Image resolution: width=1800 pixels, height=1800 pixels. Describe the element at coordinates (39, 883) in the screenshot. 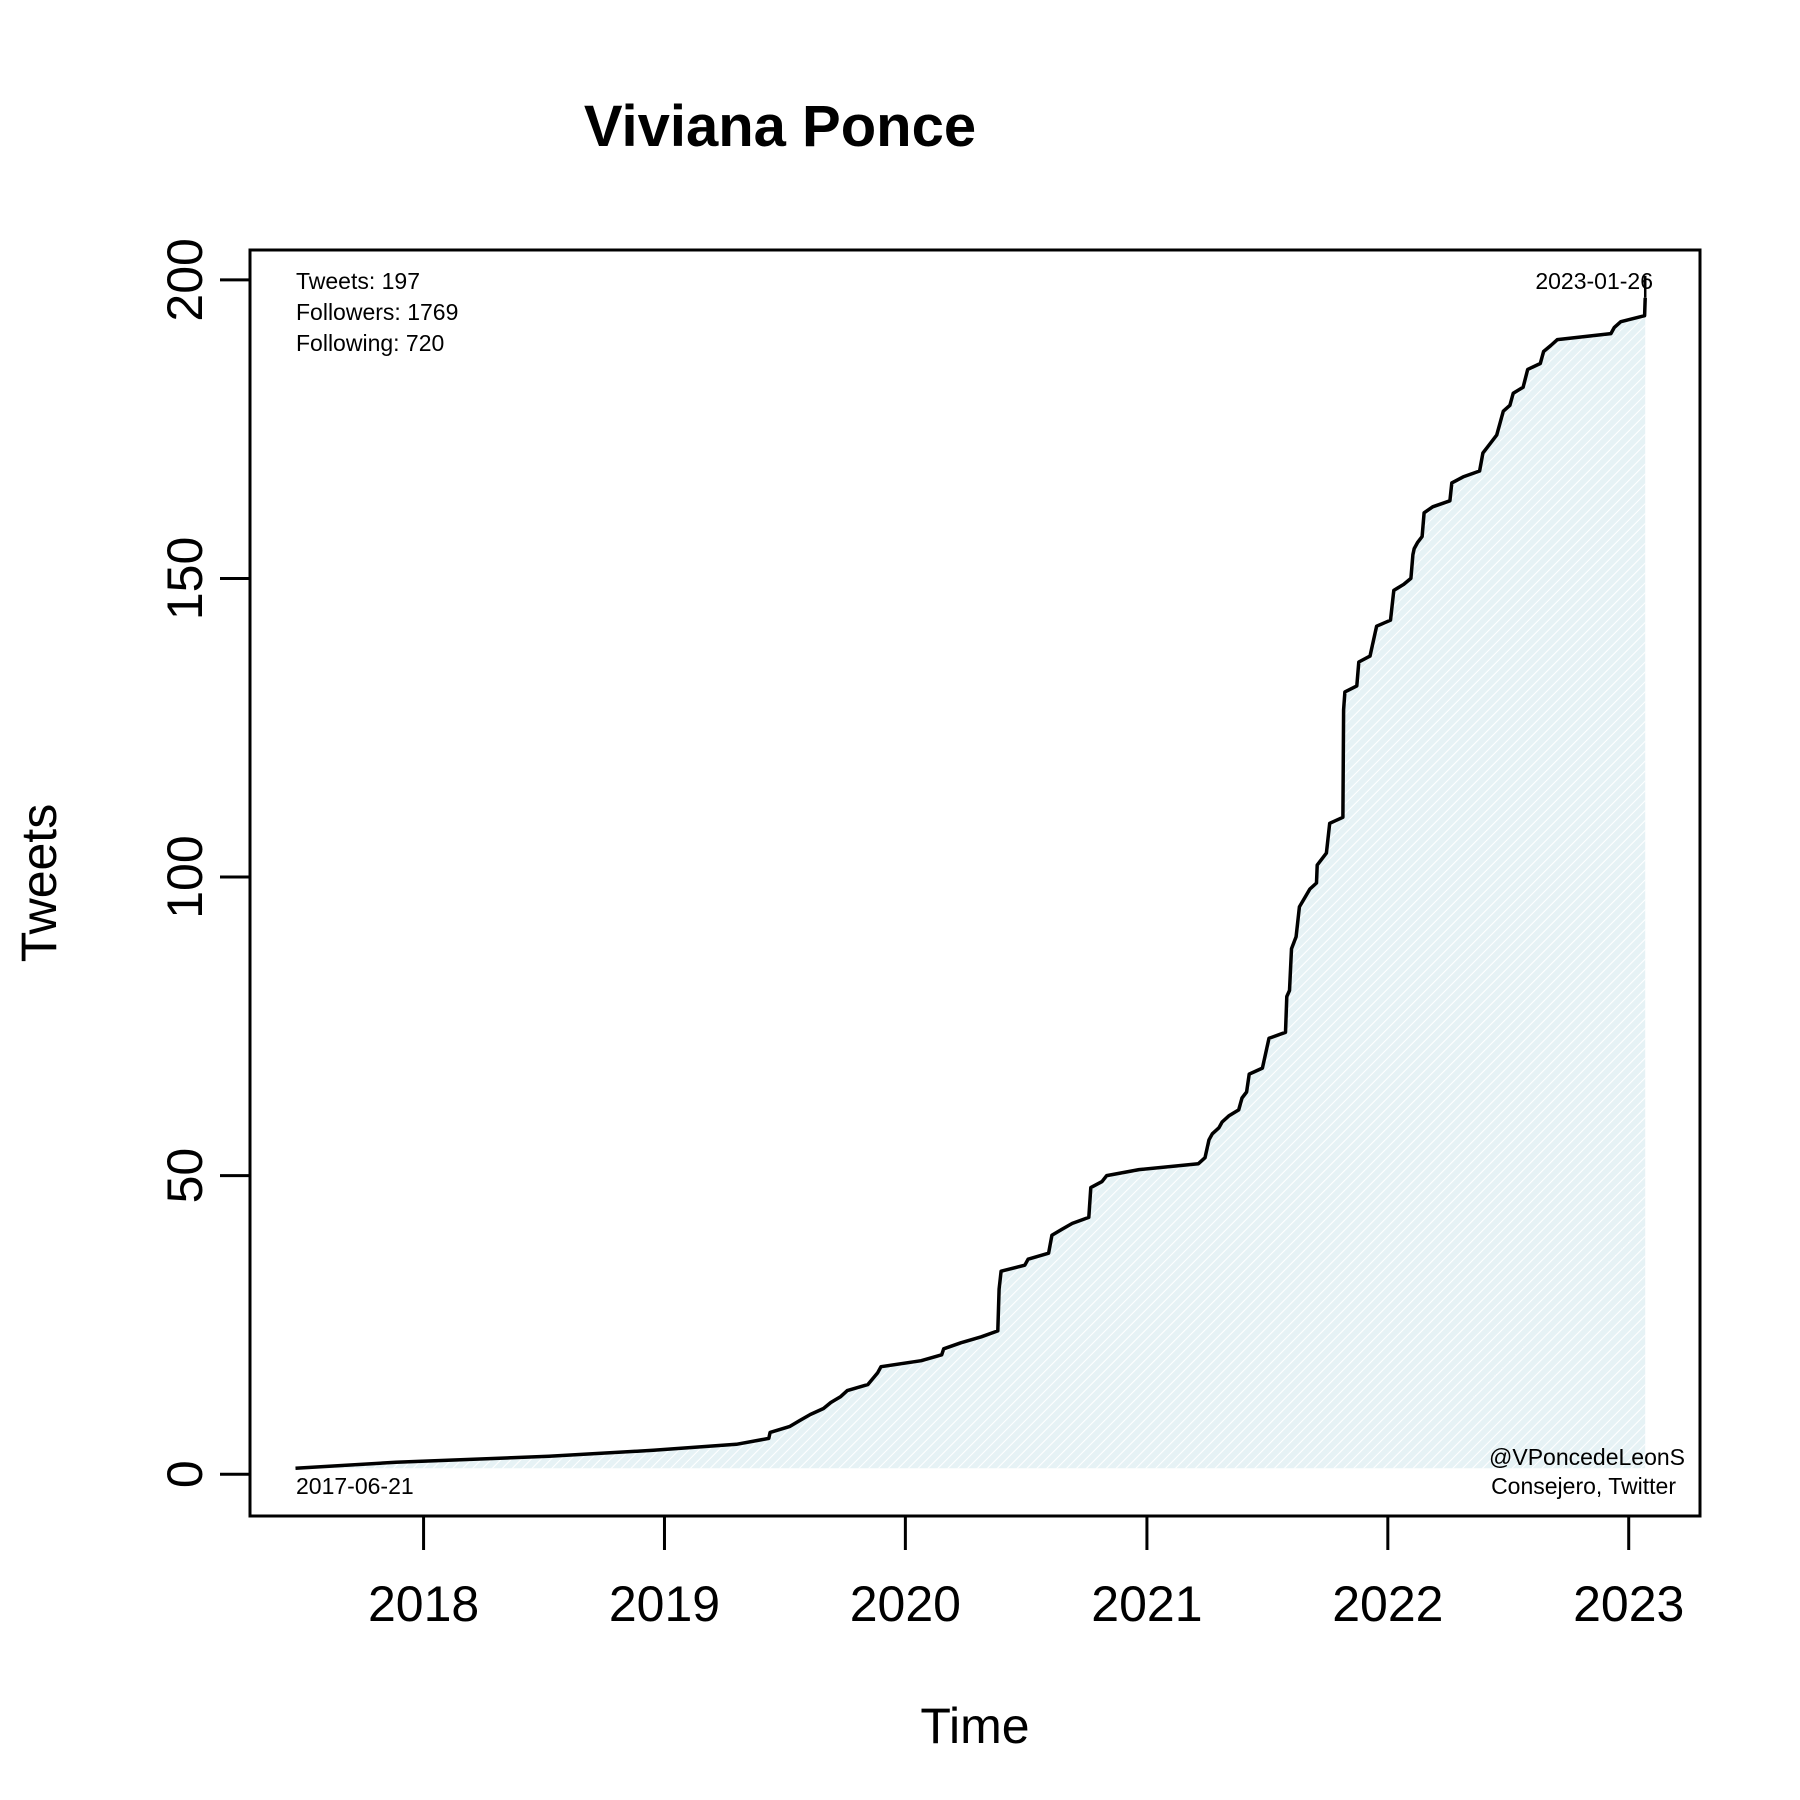

I see `y-axis-title: Tweets` at that location.